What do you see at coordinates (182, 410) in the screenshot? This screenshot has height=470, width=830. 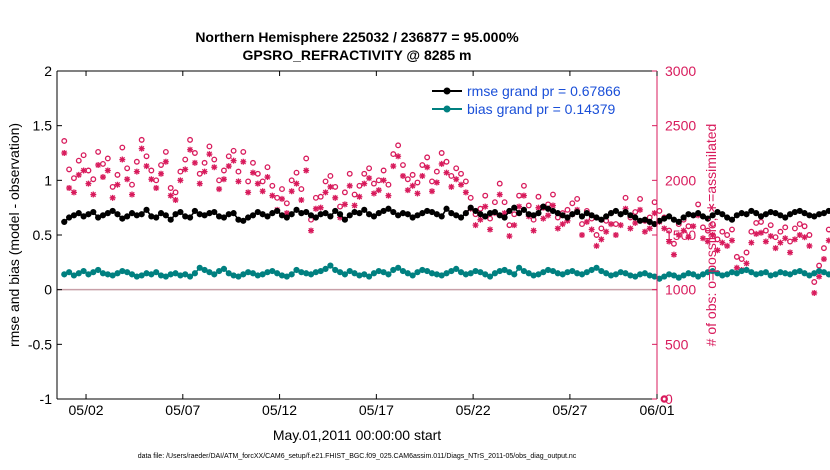 I see `x-tick-label: 05/07` at bounding box center [182, 410].